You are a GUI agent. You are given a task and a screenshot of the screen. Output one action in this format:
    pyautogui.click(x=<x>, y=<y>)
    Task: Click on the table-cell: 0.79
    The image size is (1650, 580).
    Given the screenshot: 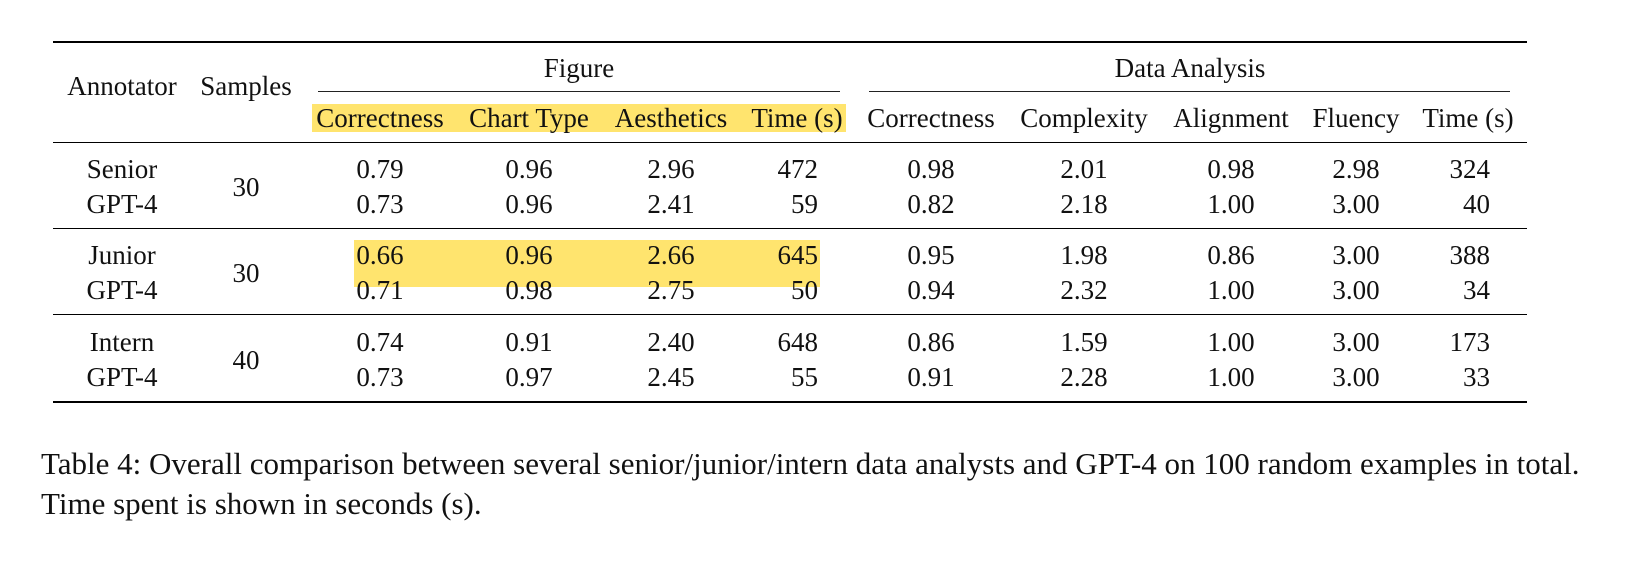 What is the action you would take?
    pyautogui.click(x=380, y=169)
    